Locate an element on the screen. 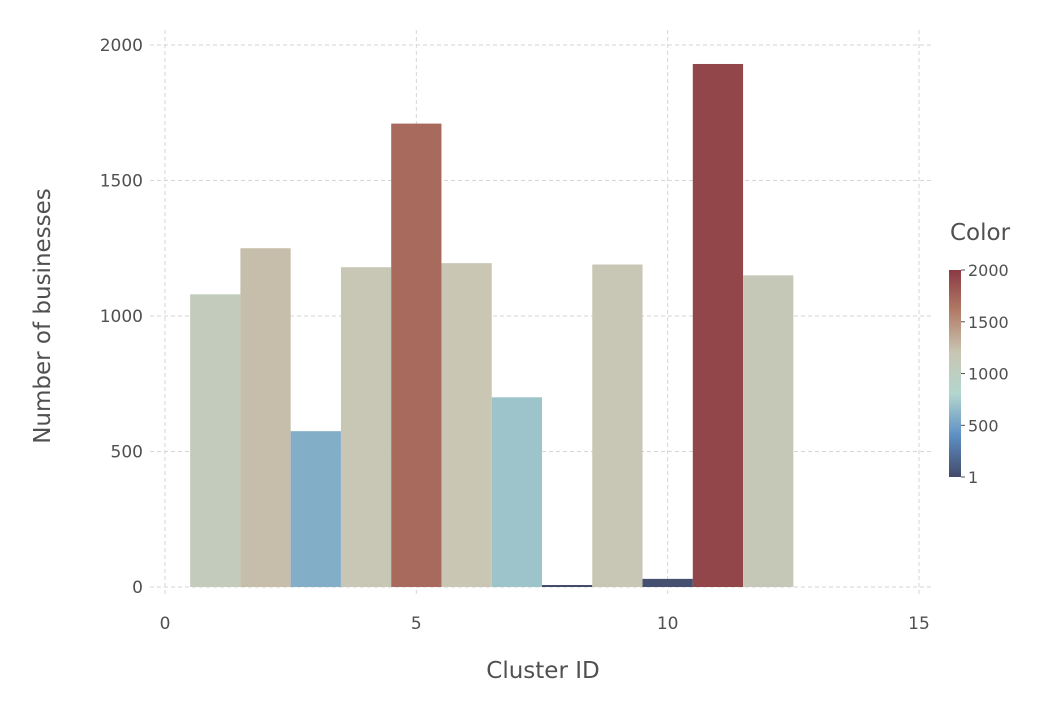  y-axis-ticks: 0 500 1000 1500 2000 is located at coordinates (121, 317).